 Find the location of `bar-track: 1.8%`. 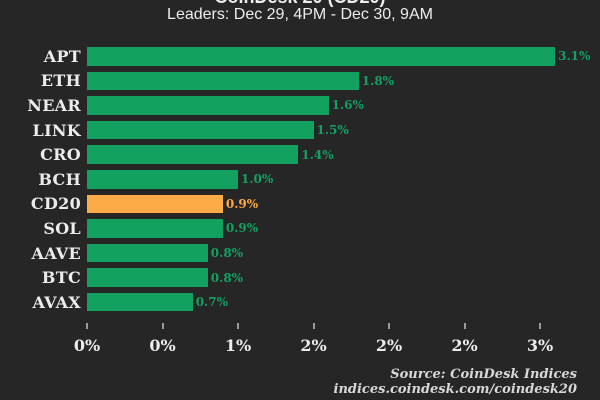

bar-track: 1.8% is located at coordinates (343, 81).